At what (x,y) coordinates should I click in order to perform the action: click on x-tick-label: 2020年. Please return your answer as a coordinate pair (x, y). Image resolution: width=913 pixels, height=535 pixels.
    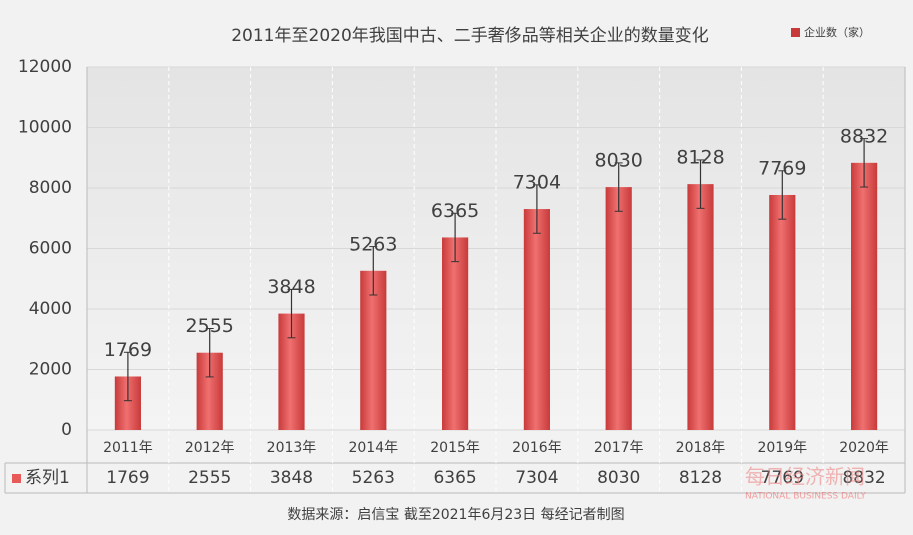
    Looking at the image, I should click on (864, 448).